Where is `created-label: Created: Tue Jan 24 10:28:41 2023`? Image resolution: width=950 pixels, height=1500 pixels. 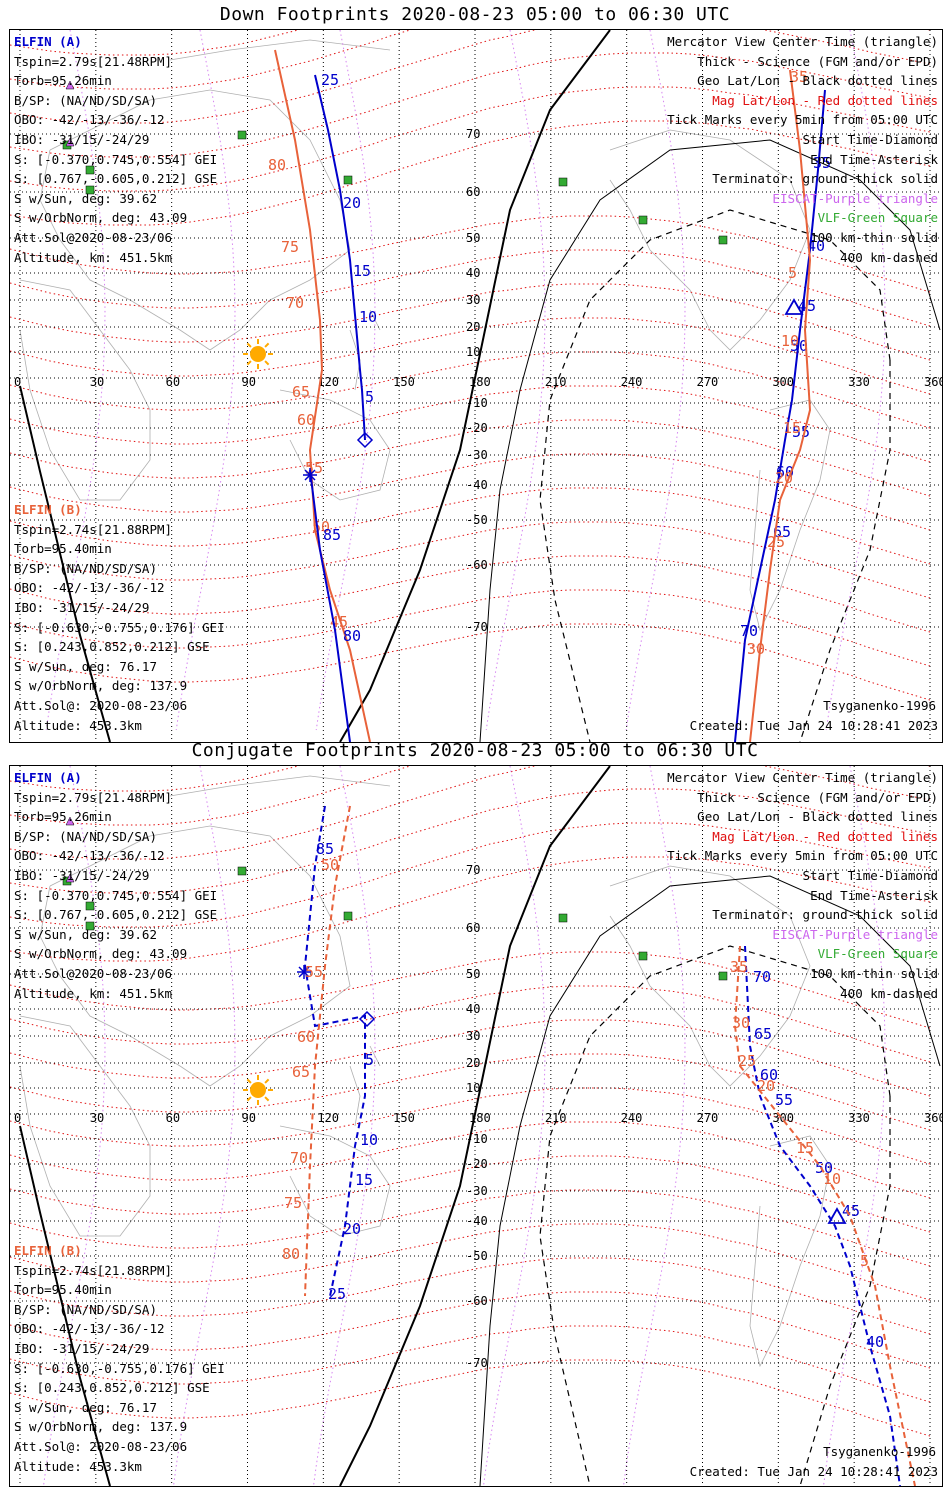 created-label: Created: Tue Jan 24 10:28:41 2023 is located at coordinates (813, 1471).